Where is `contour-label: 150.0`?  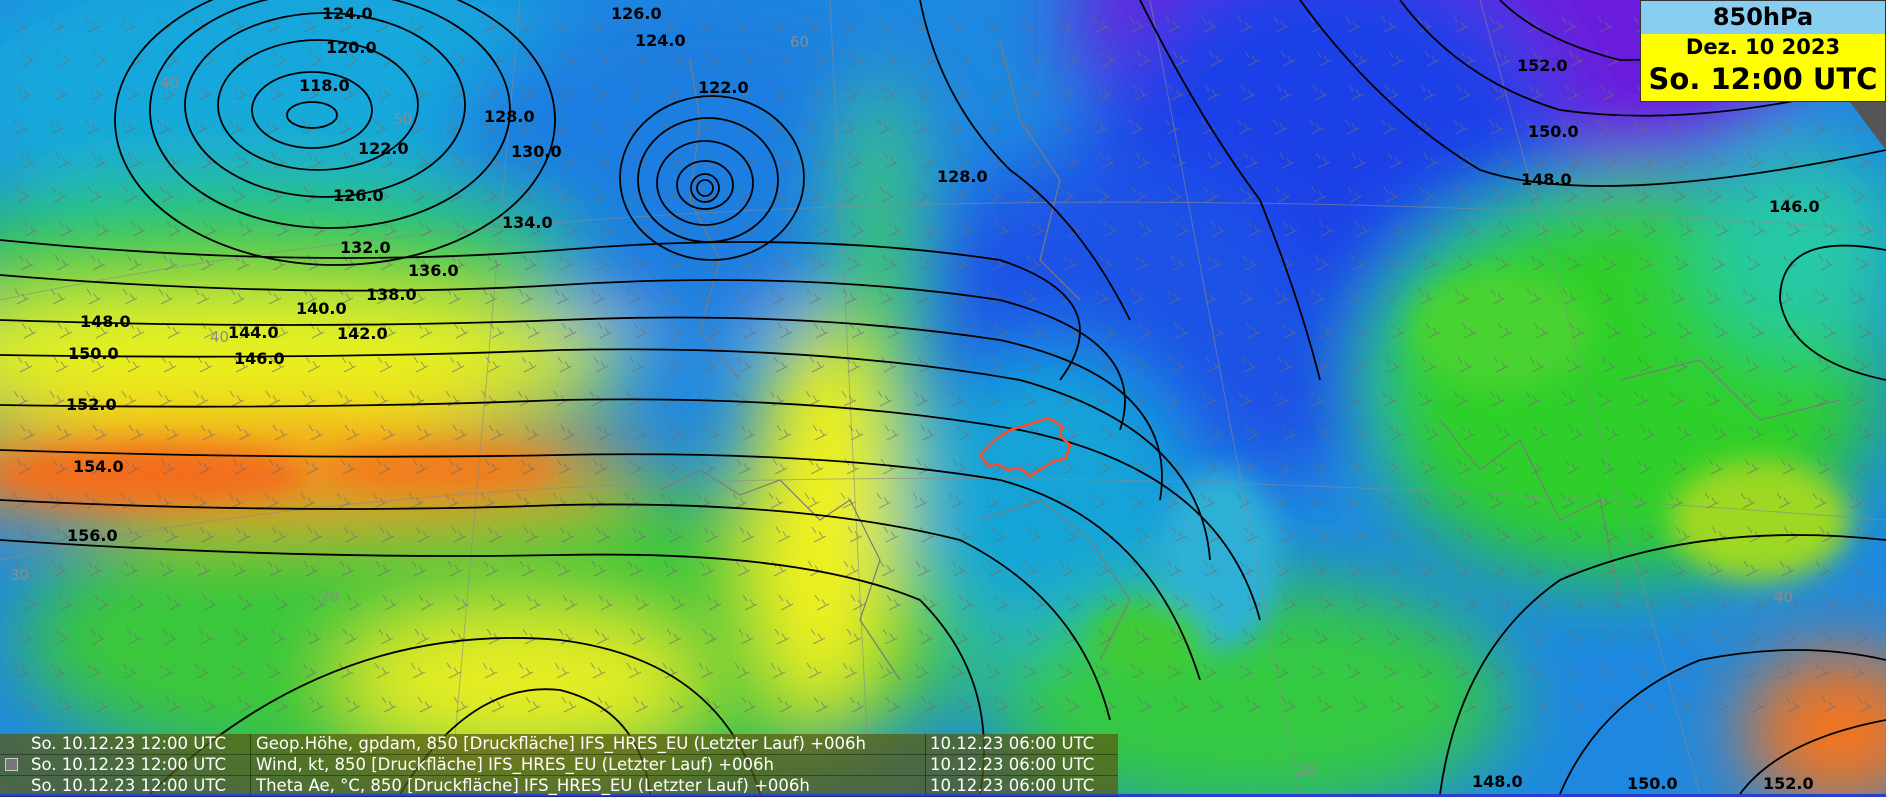
contour-label: 150.0 is located at coordinates (1652, 783).